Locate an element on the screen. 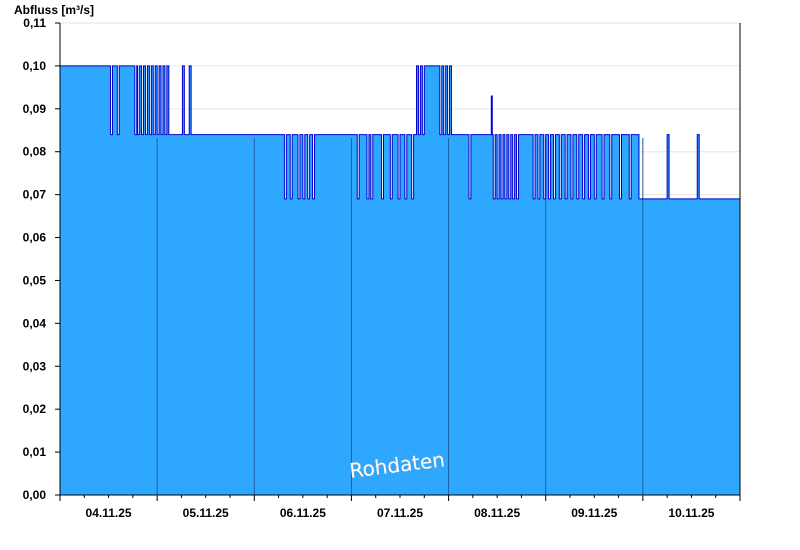  y-tick-label: 0,01 is located at coordinates (35, 452).